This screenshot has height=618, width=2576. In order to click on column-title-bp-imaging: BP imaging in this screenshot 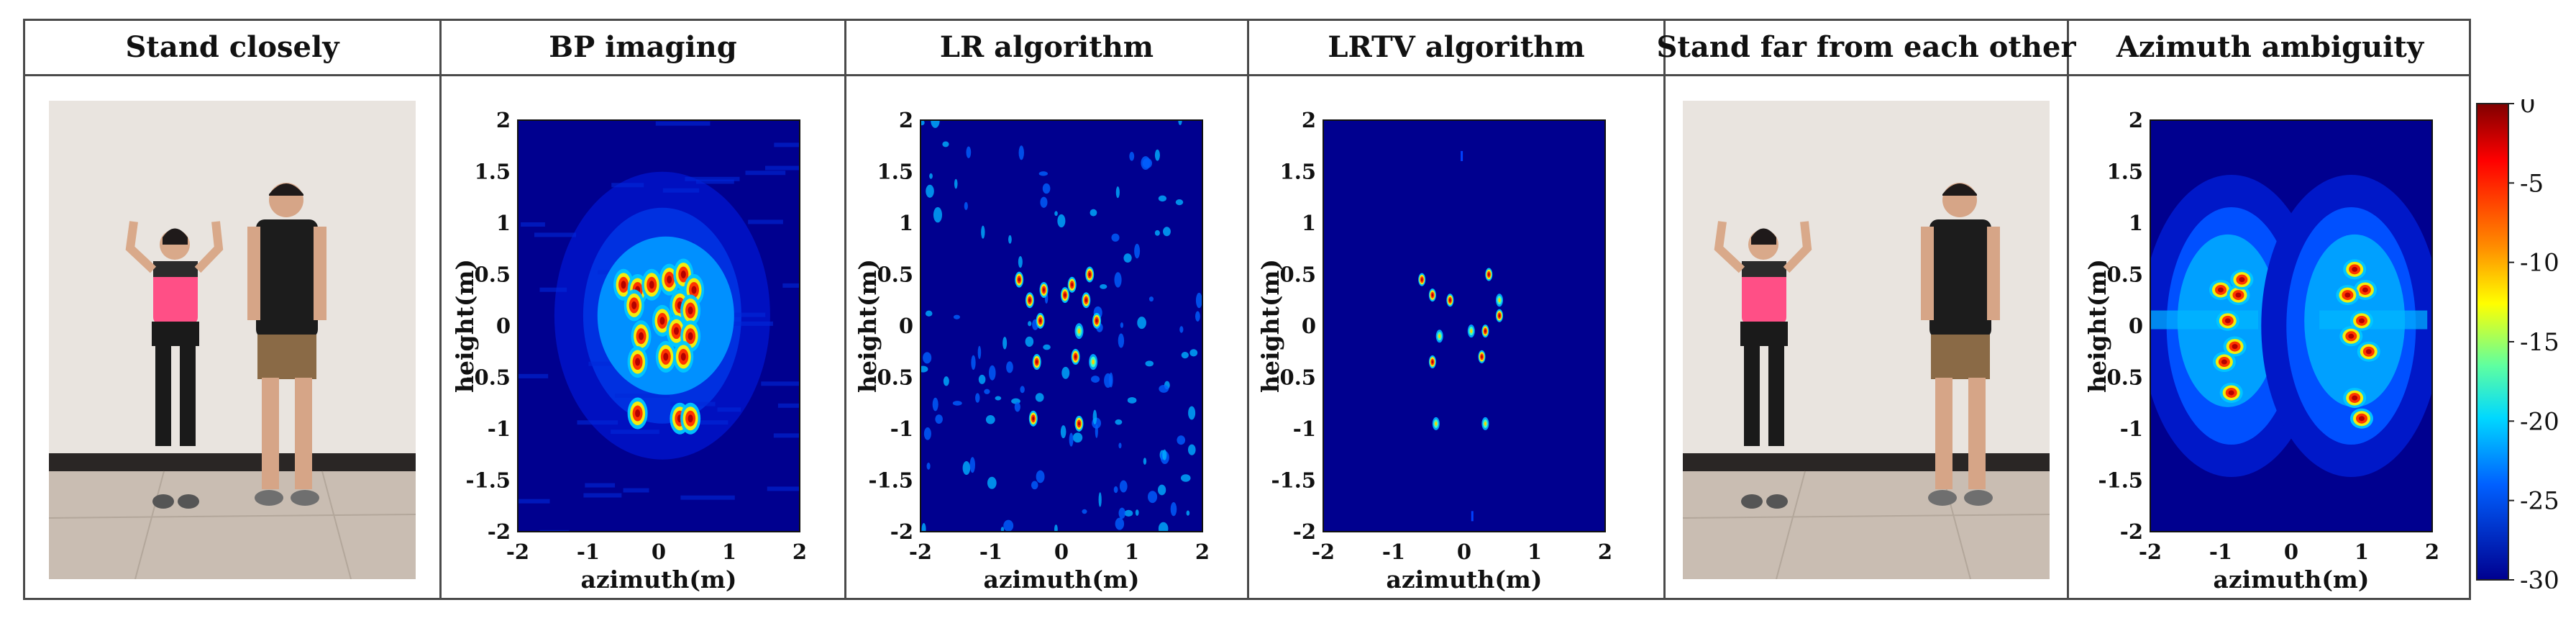, I will do `click(643, 46)`.